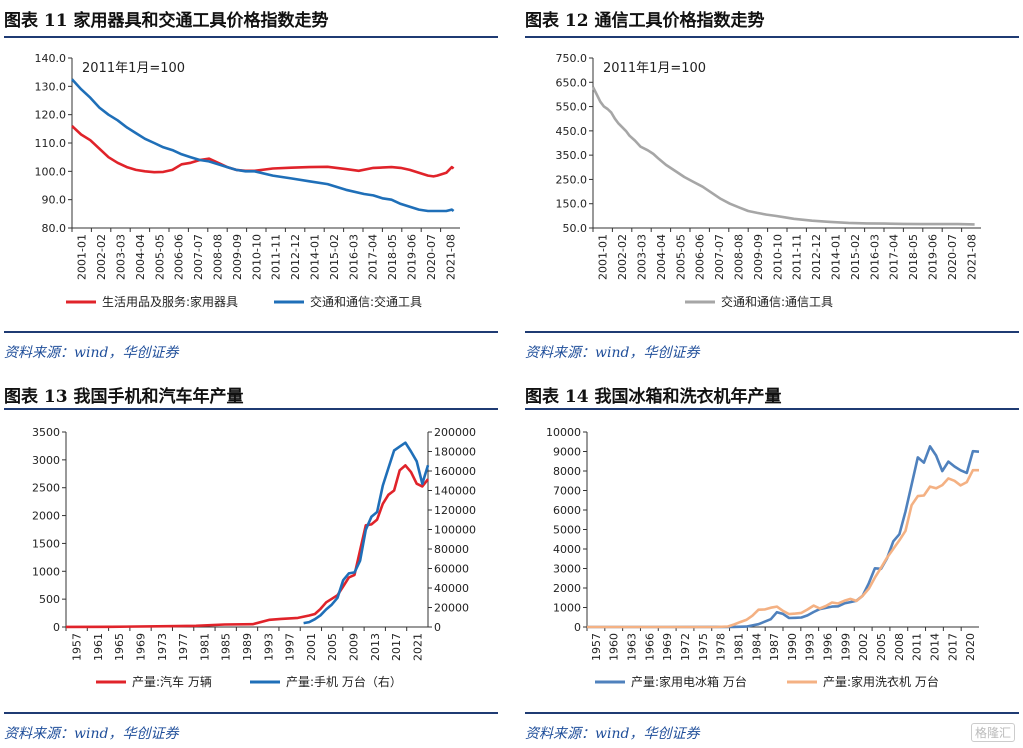 The width and height of the screenshot is (1023, 748). I want to click on y-tick-label: 0, so click(577, 627).